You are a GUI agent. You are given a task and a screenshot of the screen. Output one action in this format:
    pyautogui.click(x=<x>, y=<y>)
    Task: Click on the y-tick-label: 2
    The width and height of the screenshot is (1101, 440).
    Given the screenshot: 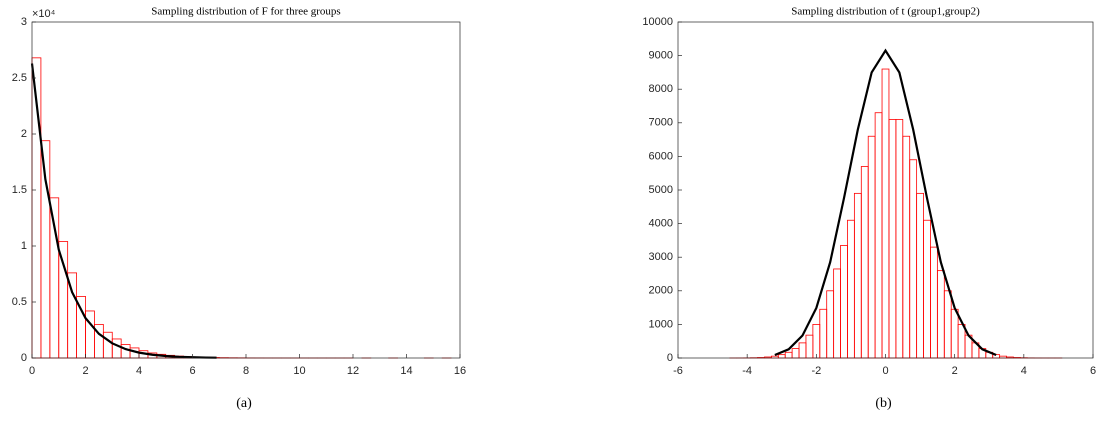 What is the action you would take?
    pyautogui.click(x=24, y=134)
    